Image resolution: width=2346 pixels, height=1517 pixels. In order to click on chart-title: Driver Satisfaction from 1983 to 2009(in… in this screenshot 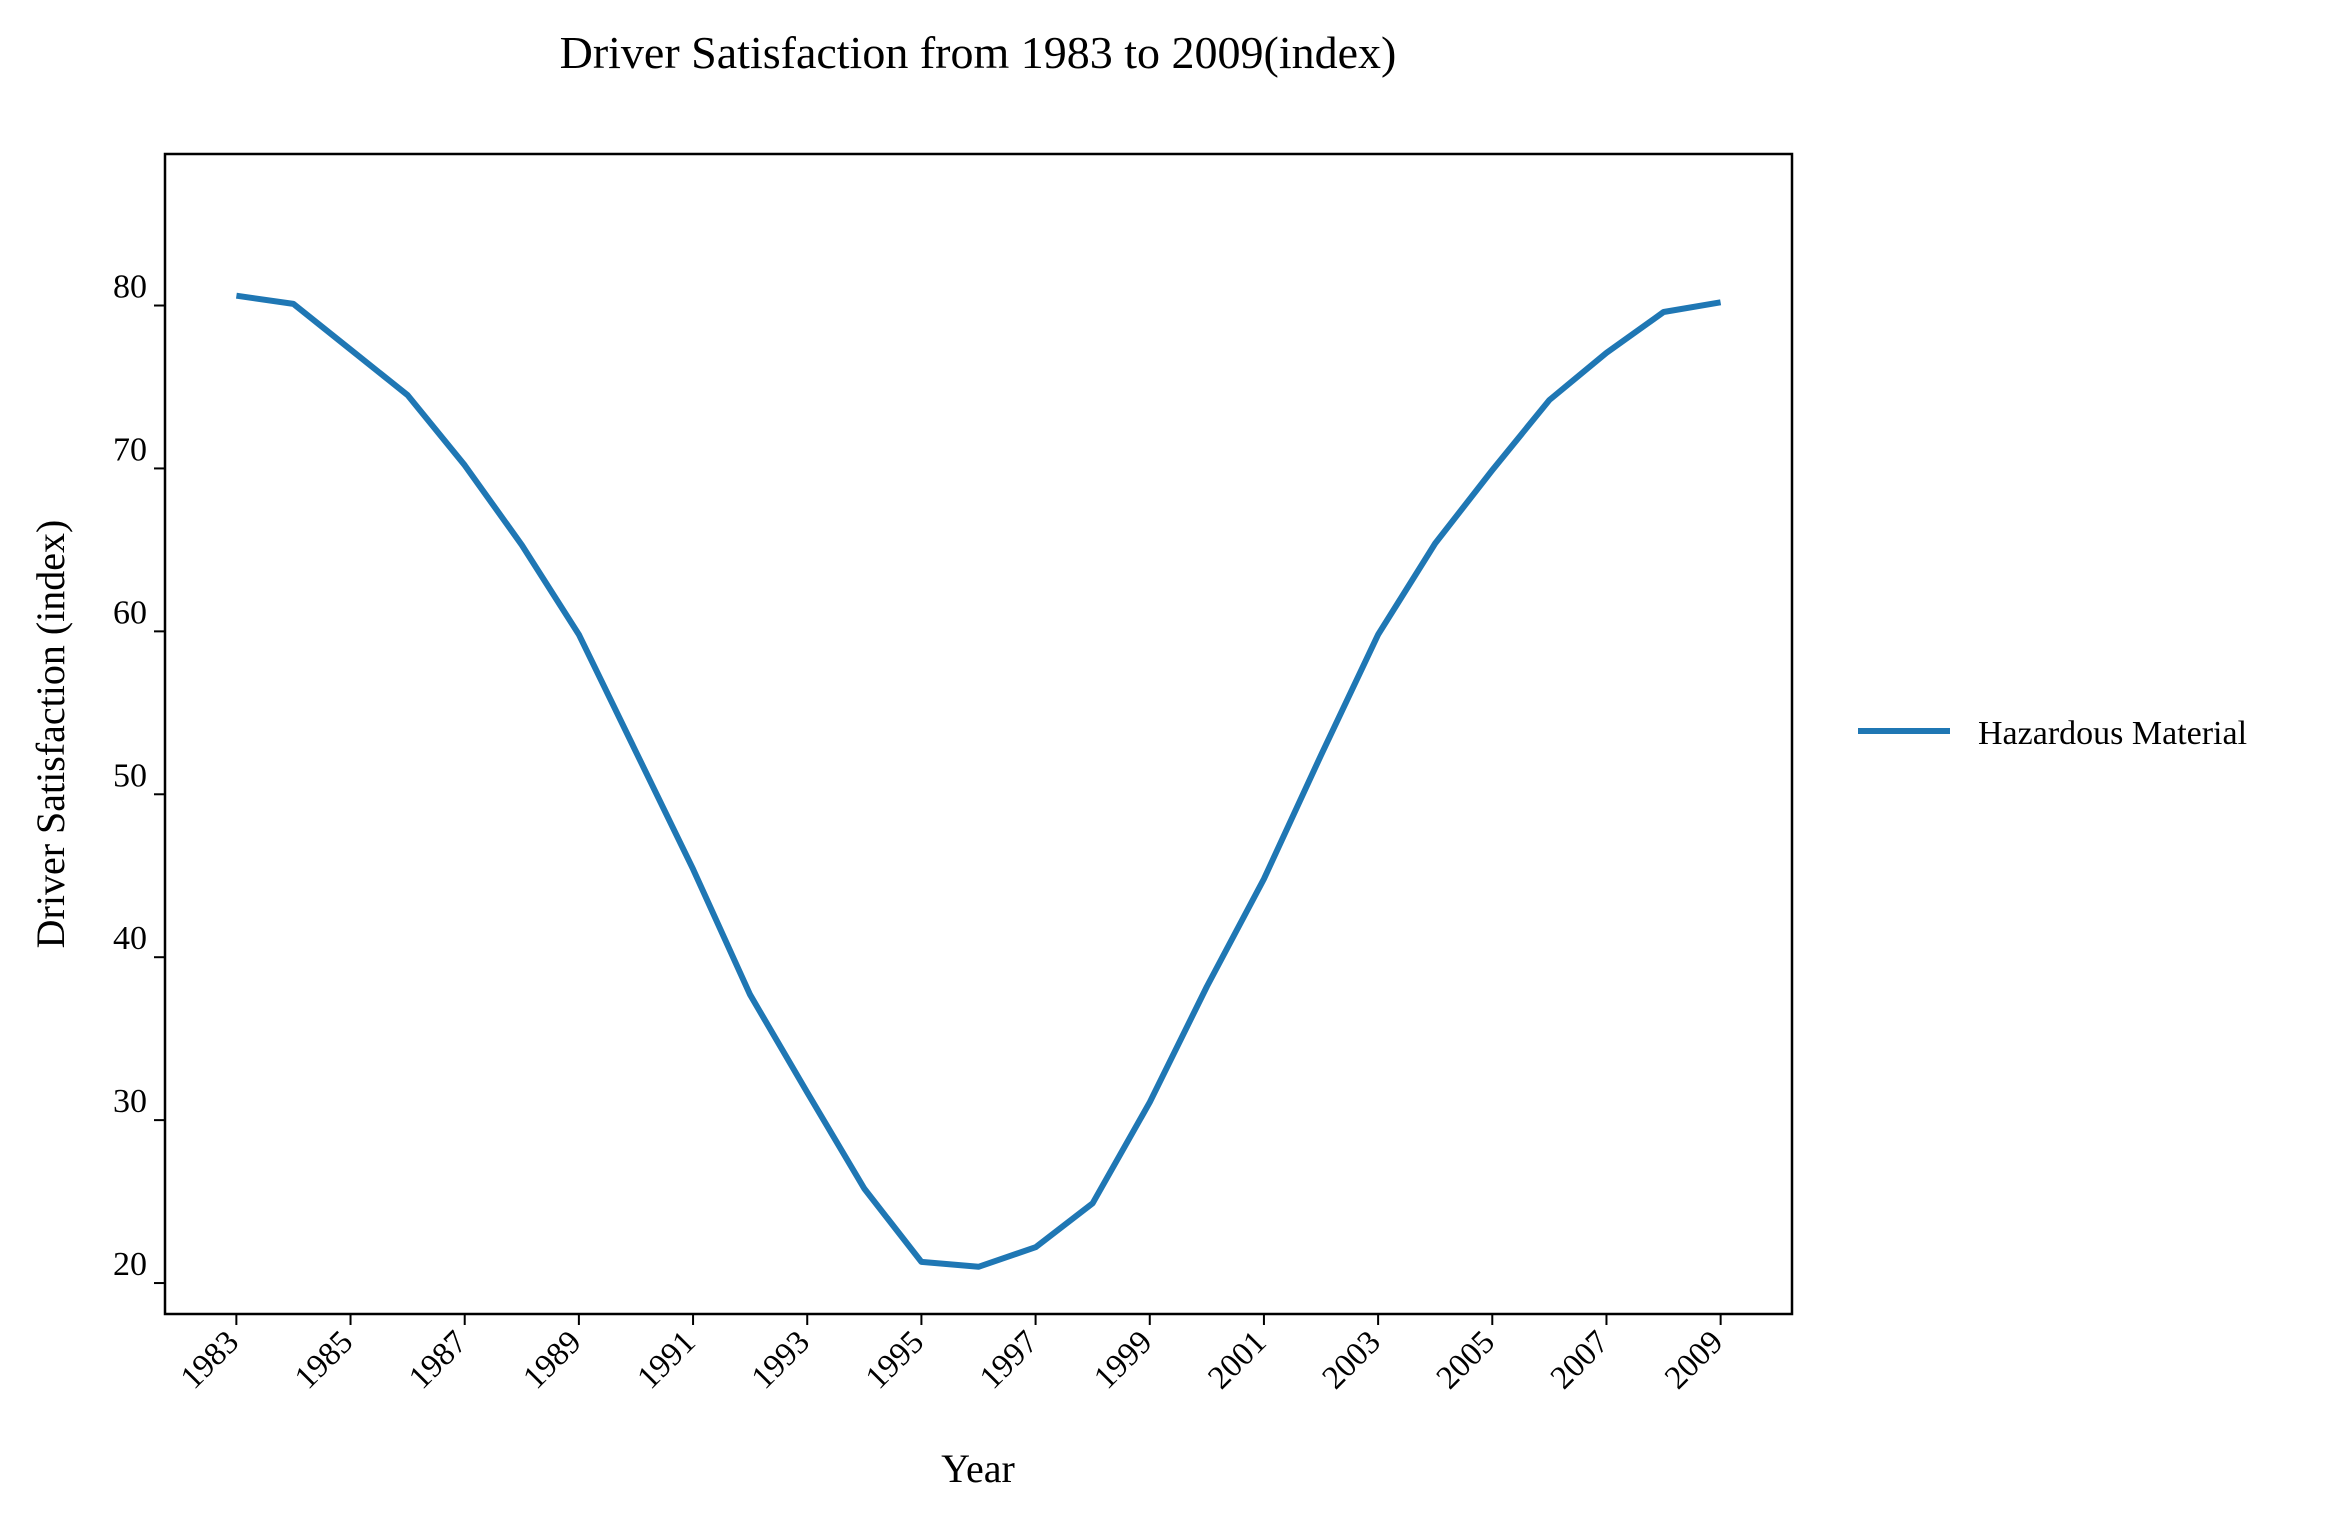, I will do `click(978, 52)`.